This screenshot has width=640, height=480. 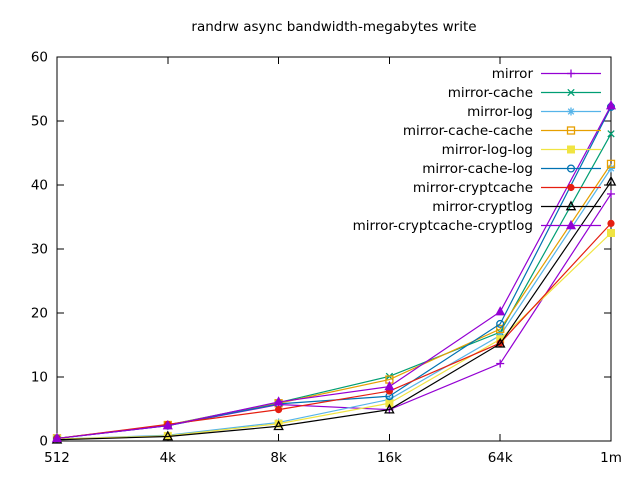 What do you see at coordinates (39, 250) in the screenshot?
I see `y-tick-label: 30` at bounding box center [39, 250].